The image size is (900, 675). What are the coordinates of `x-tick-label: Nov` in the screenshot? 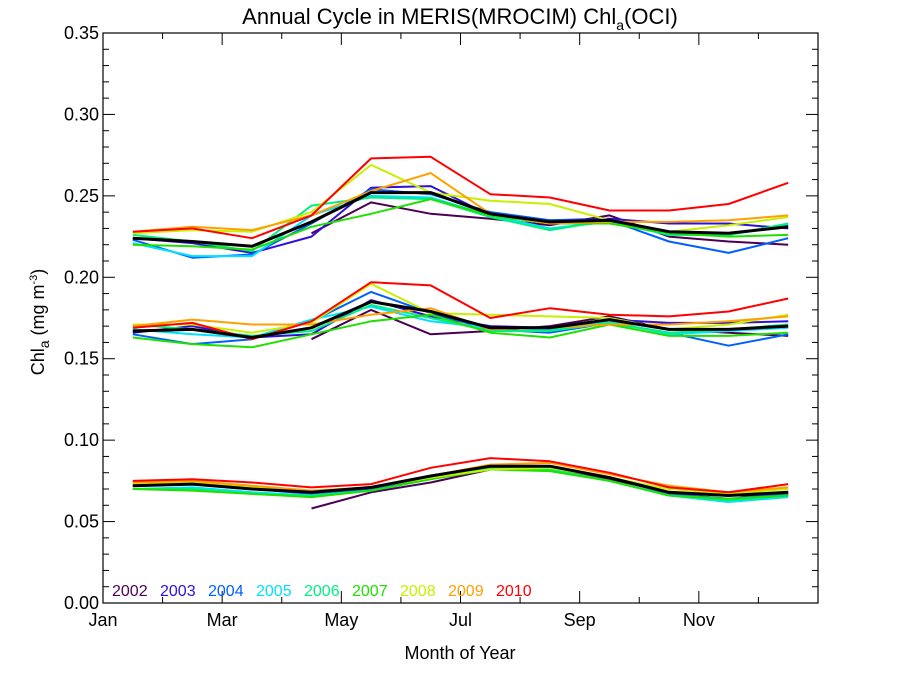 It's located at (699, 620).